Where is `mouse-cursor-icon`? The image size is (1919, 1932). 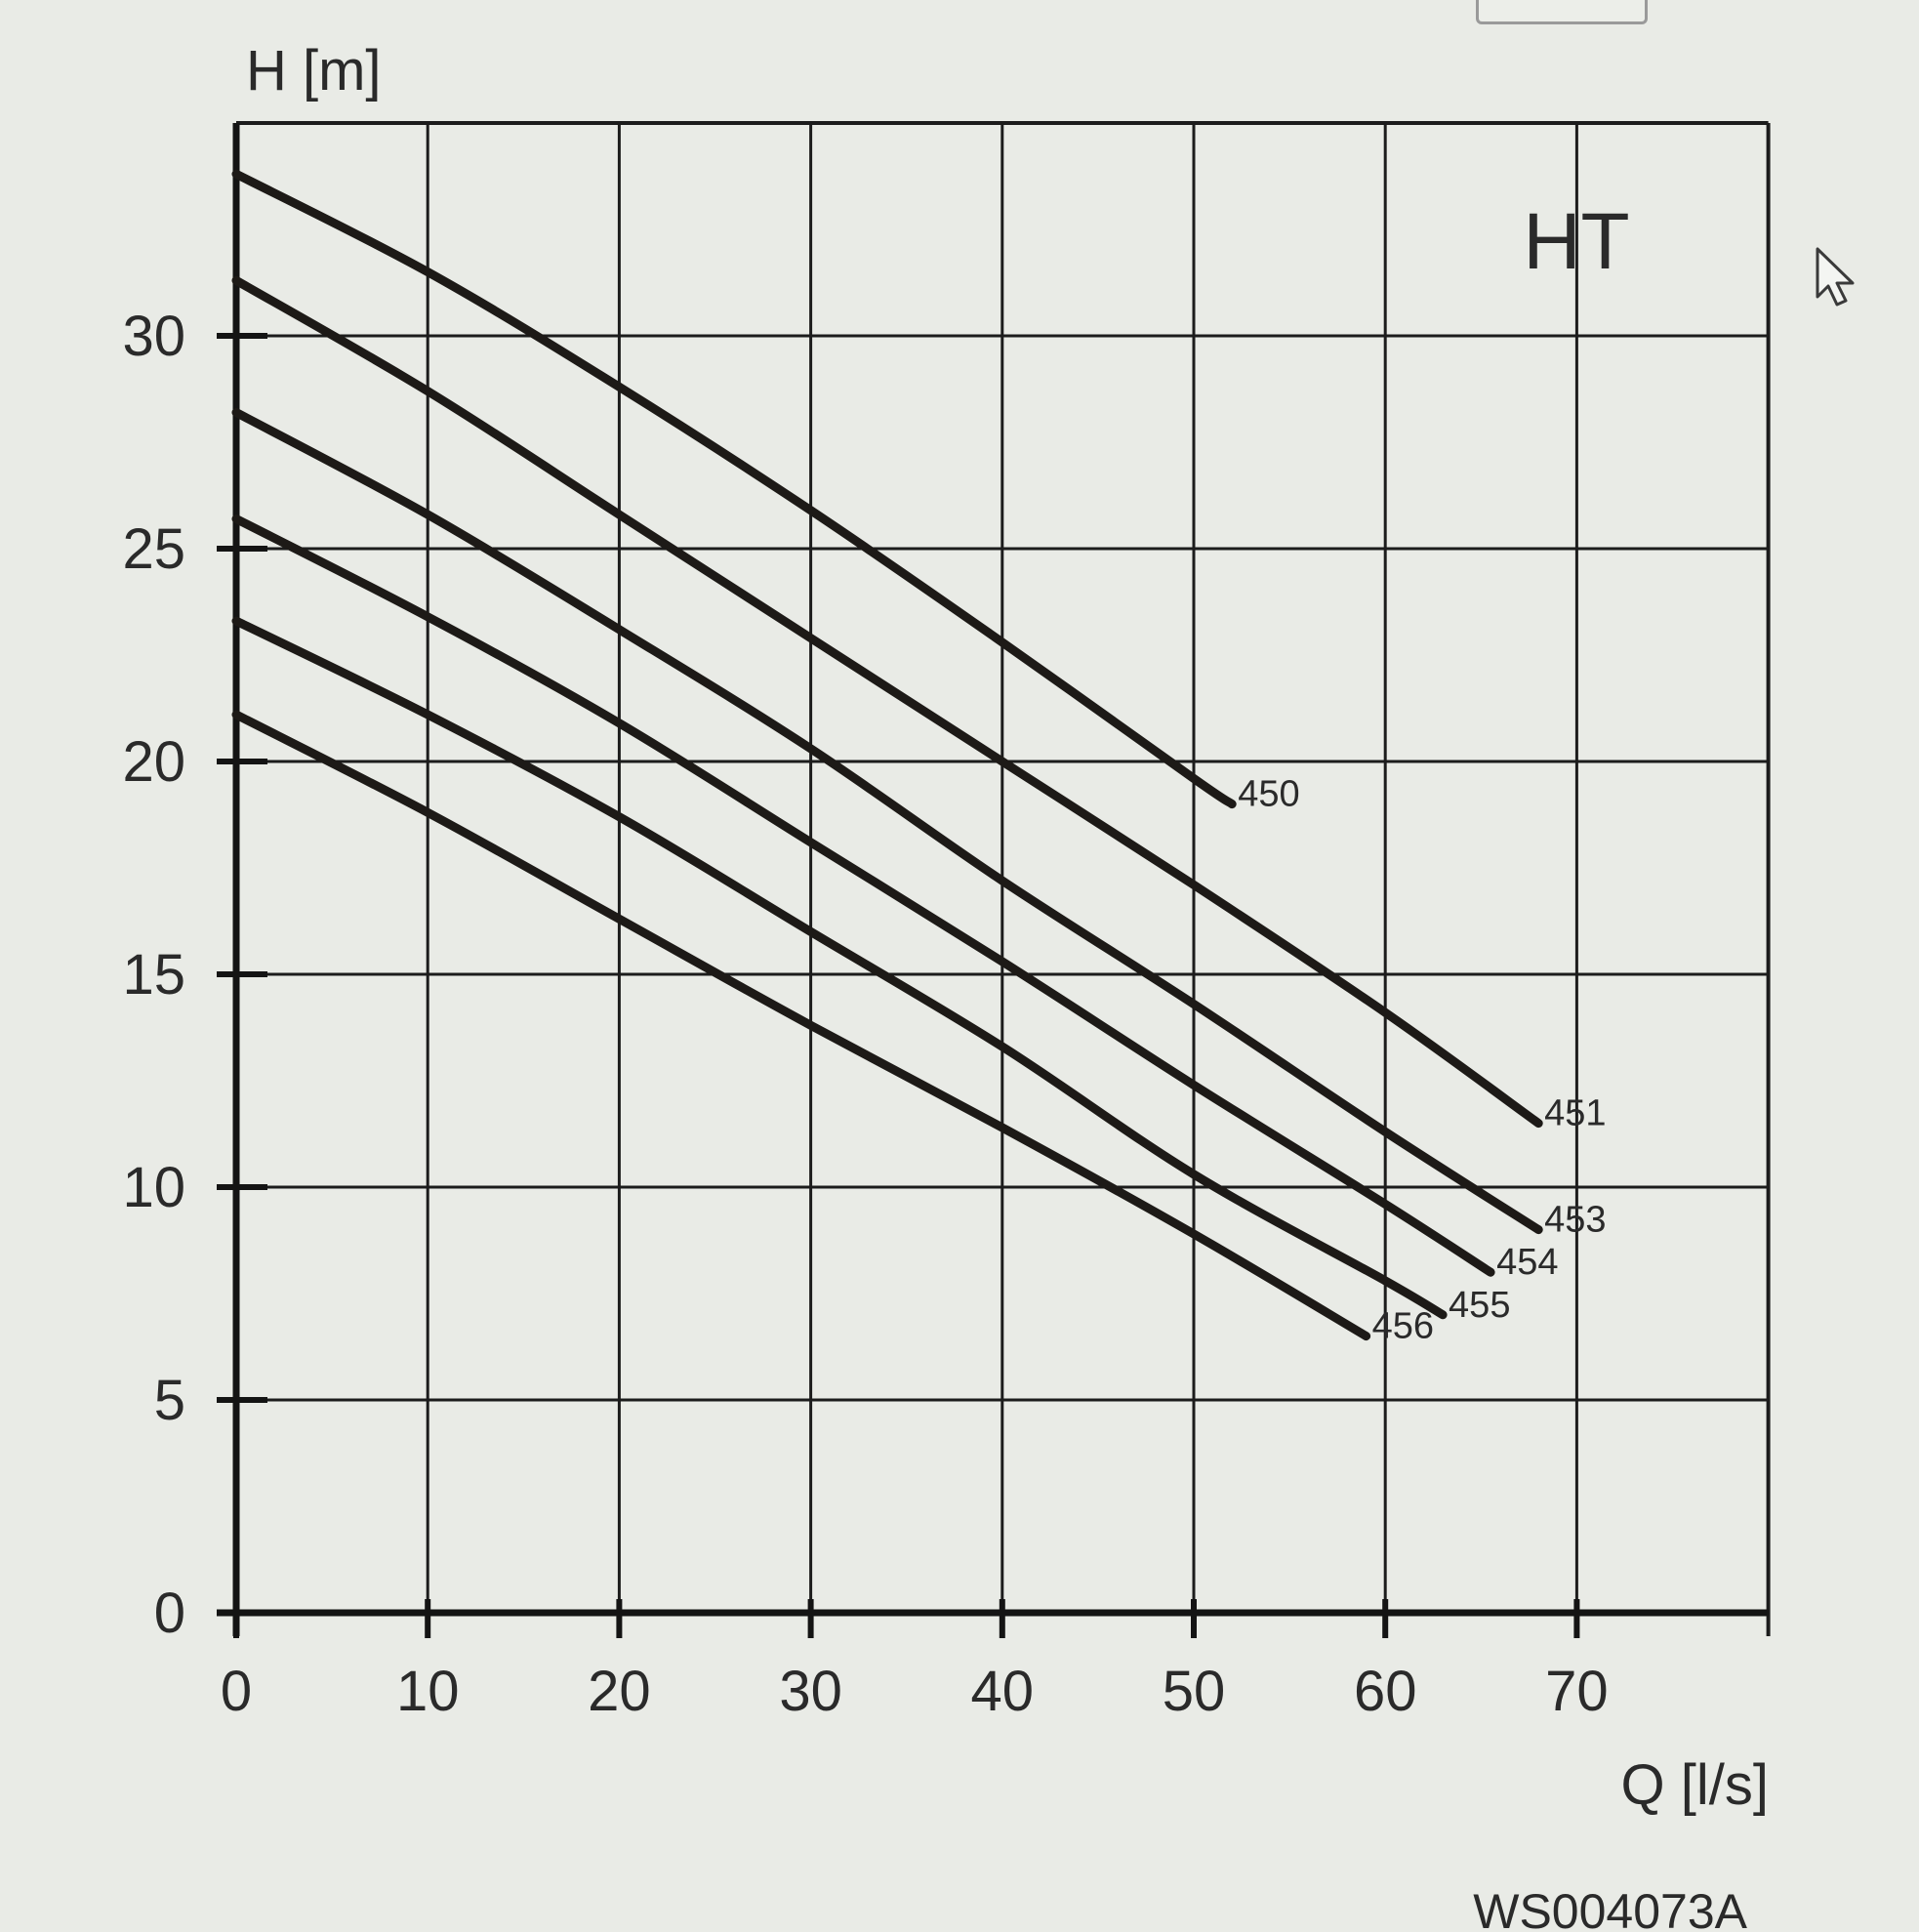 mouse-cursor-icon is located at coordinates (1835, 277).